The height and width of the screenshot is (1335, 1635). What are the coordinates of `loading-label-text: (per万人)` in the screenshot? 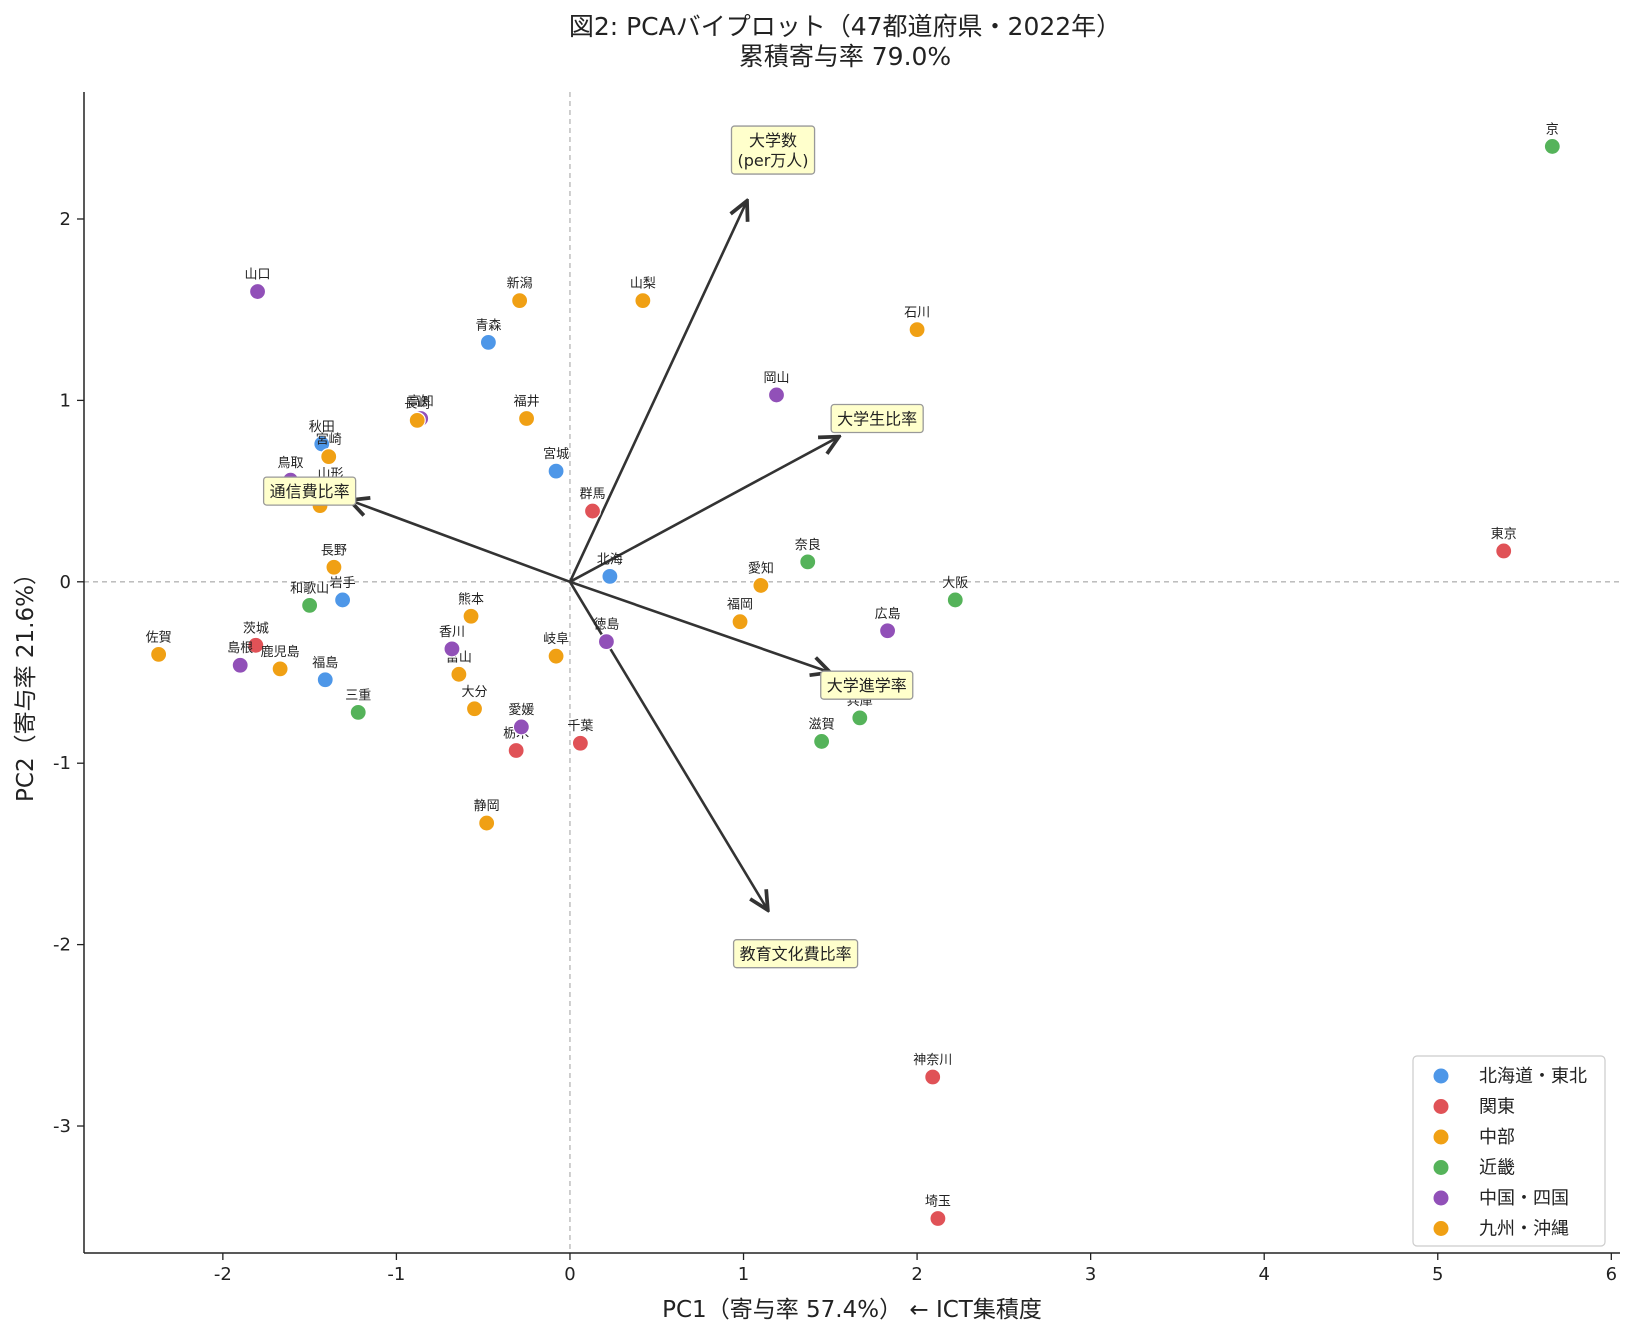 It's located at (772, 160).